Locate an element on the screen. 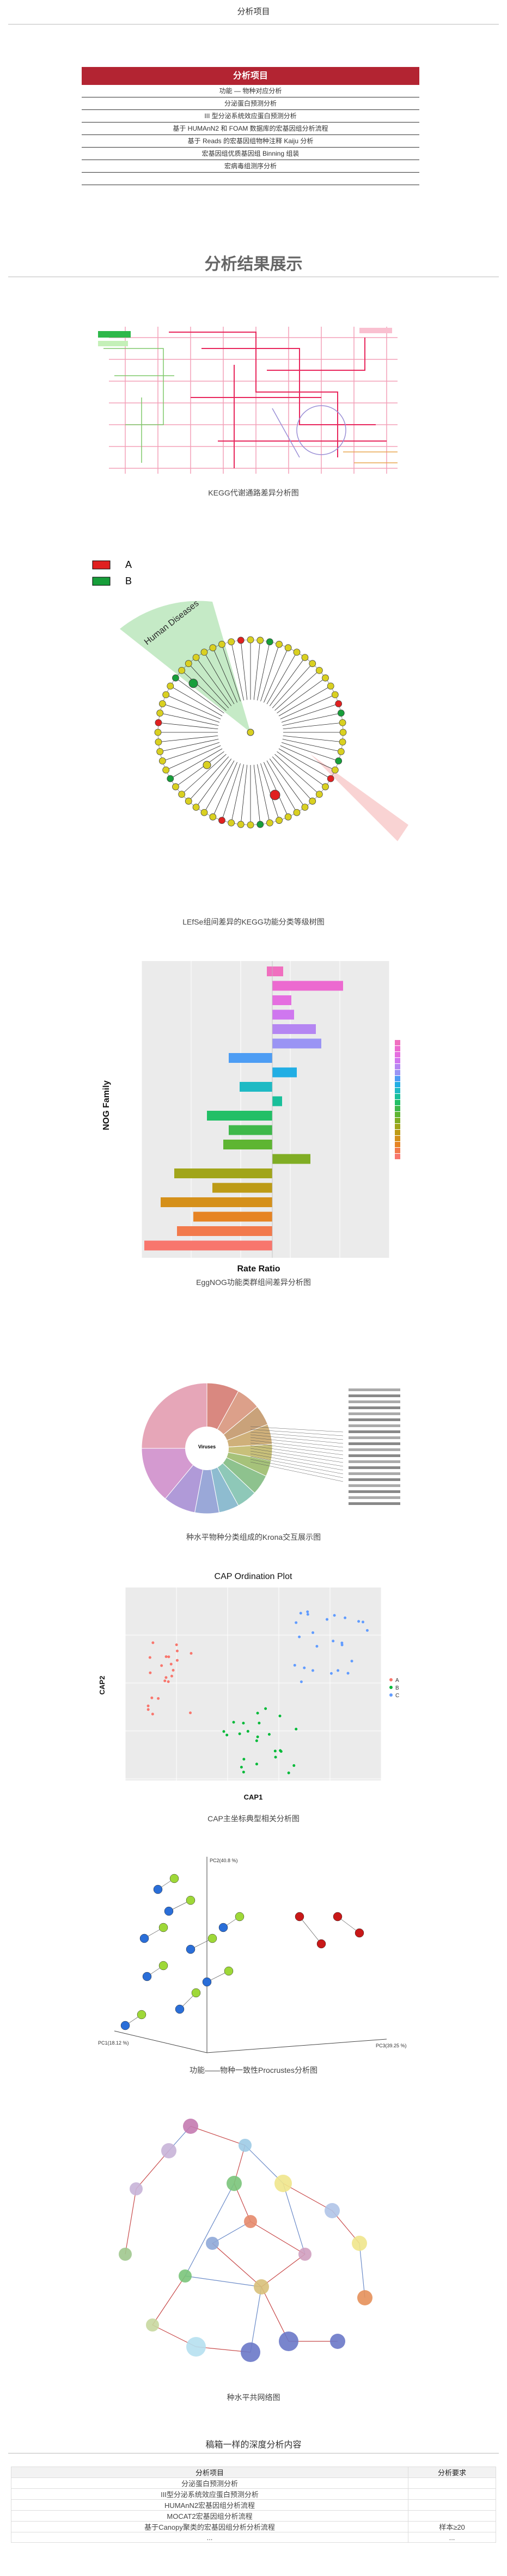  project-row is located at coordinates (250, 179).